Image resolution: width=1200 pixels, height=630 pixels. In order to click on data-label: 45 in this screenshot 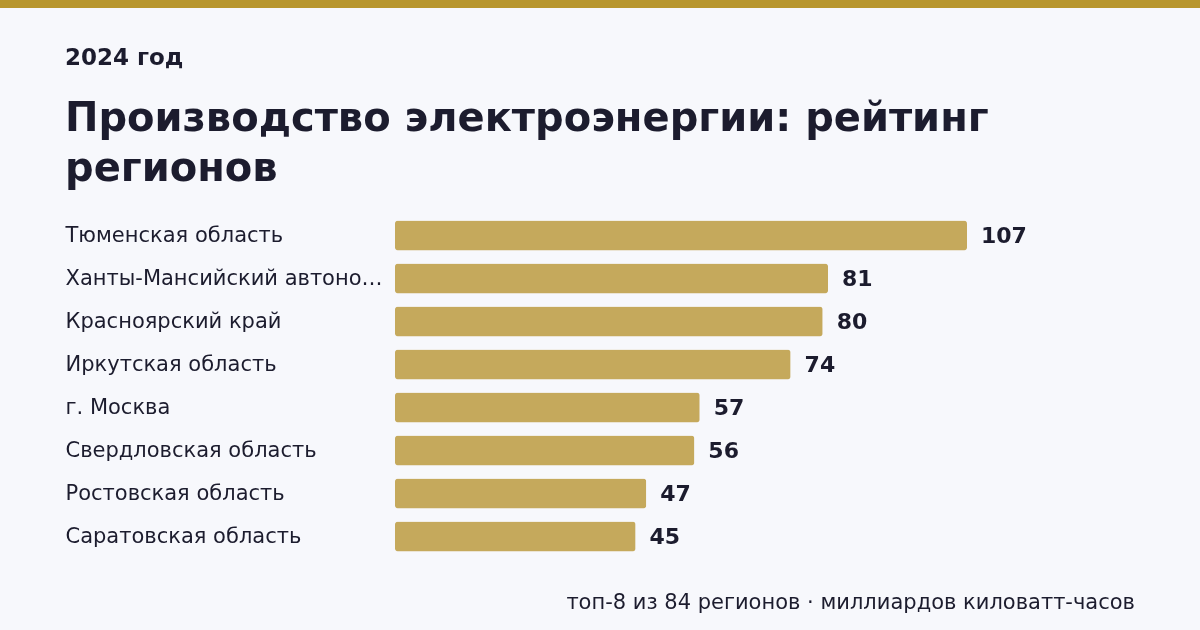, I will do `click(665, 536)`.